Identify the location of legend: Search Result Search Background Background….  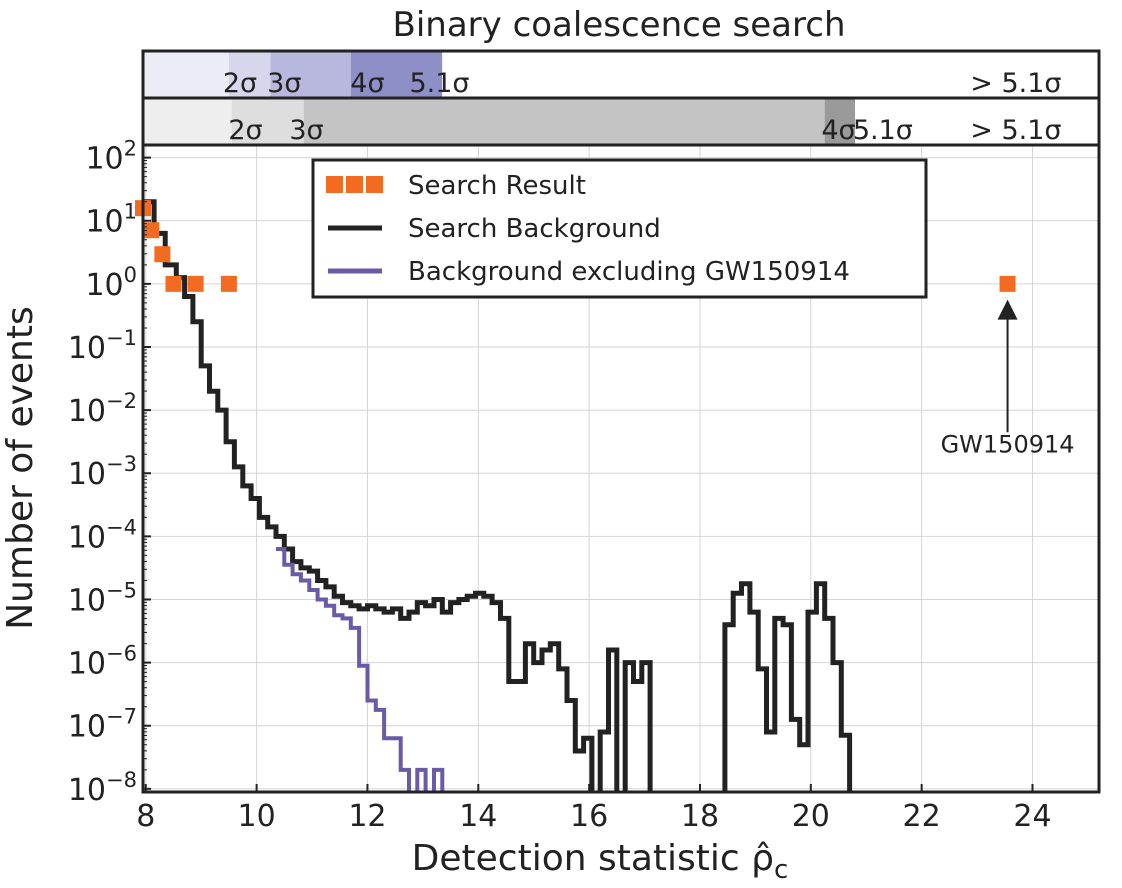
(619, 228).